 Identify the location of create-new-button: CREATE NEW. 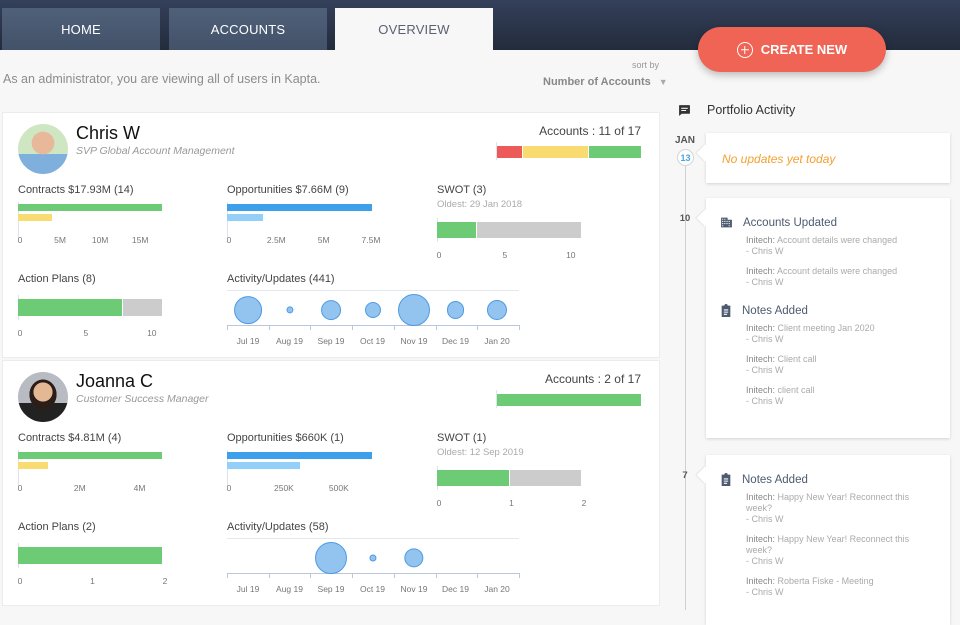
(792, 49).